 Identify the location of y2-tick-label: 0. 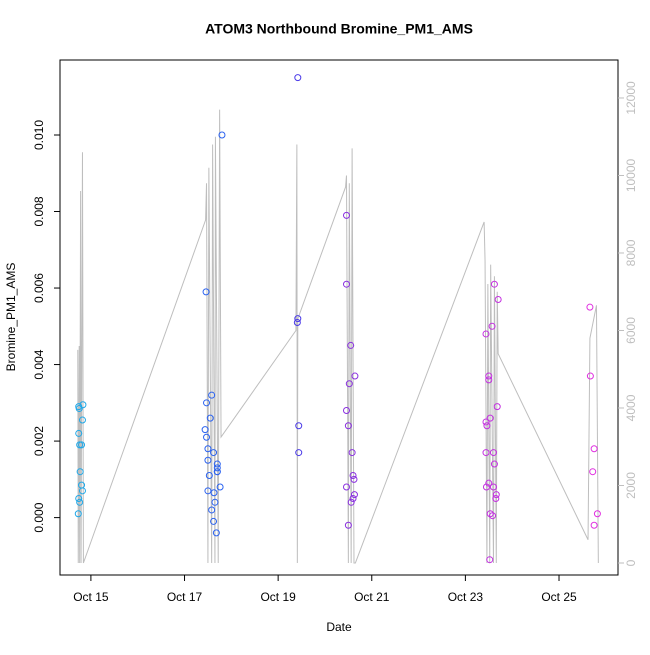
(631, 562).